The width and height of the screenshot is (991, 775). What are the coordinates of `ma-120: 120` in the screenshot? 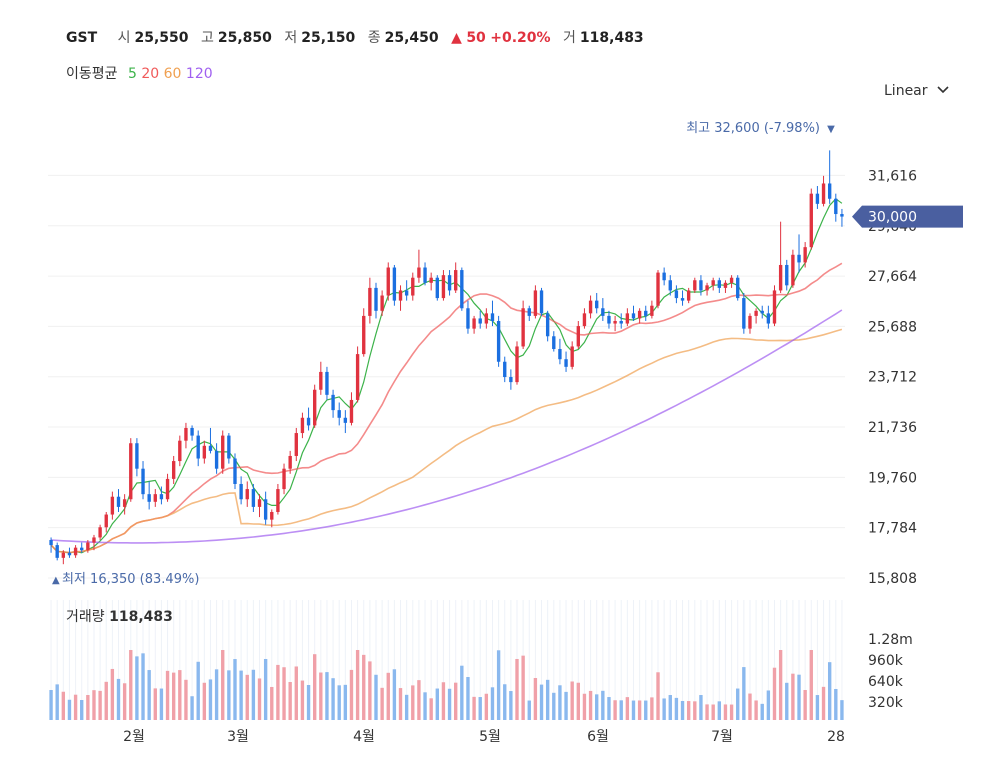 It's located at (199, 74).